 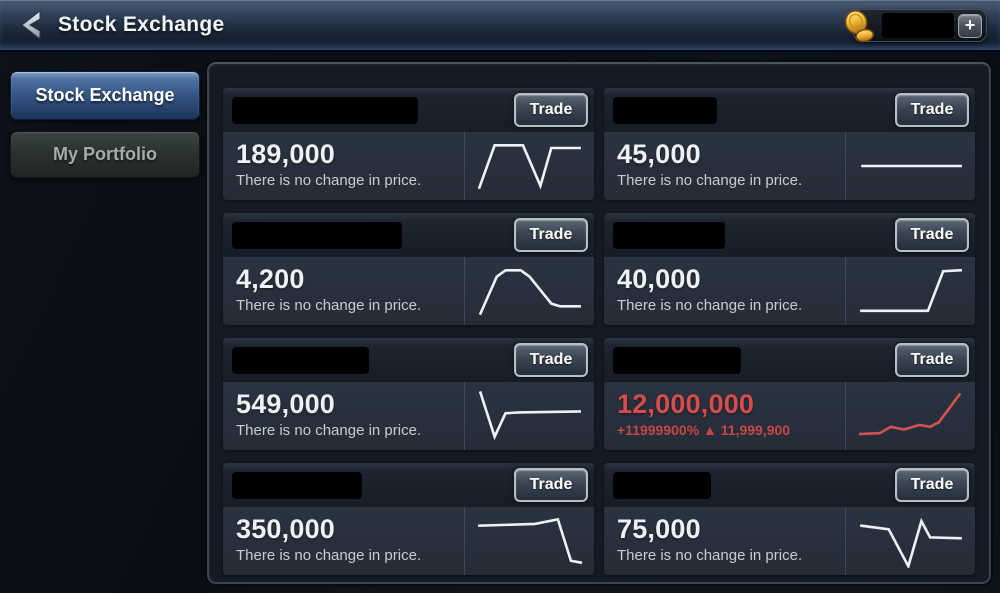 I want to click on back-button, so click(x=31, y=25).